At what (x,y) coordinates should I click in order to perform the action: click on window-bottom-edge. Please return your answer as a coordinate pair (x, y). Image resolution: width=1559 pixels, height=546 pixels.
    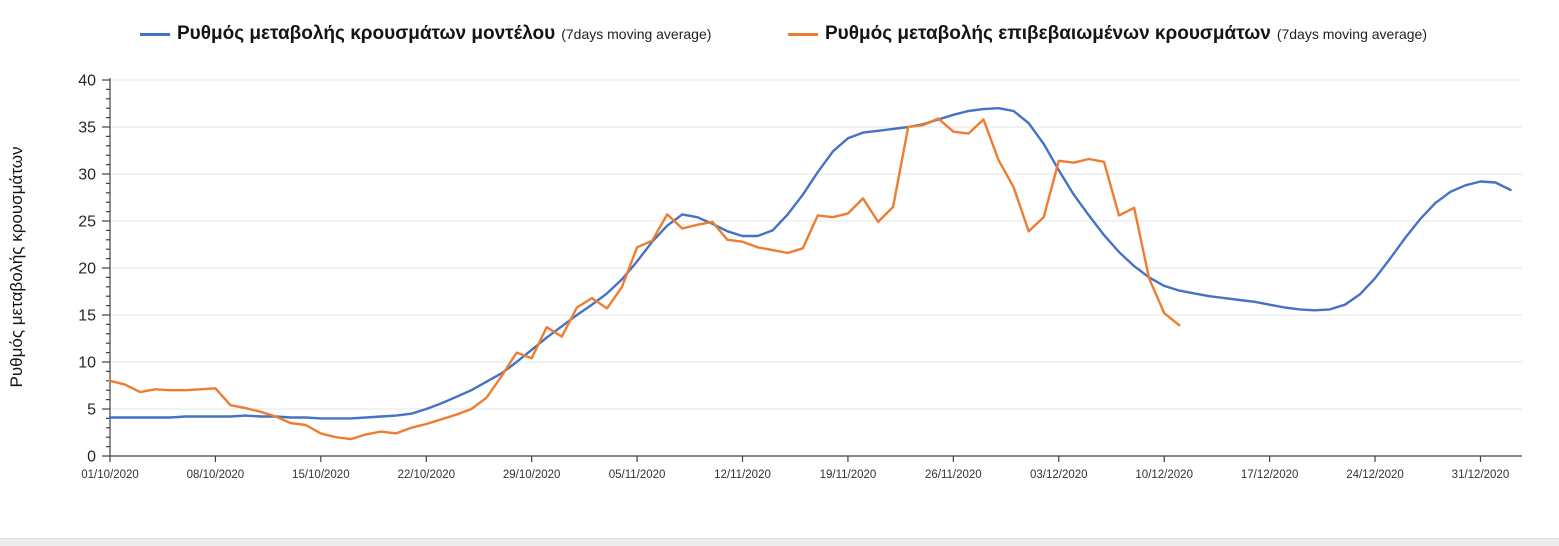
    Looking at the image, I should click on (779, 542).